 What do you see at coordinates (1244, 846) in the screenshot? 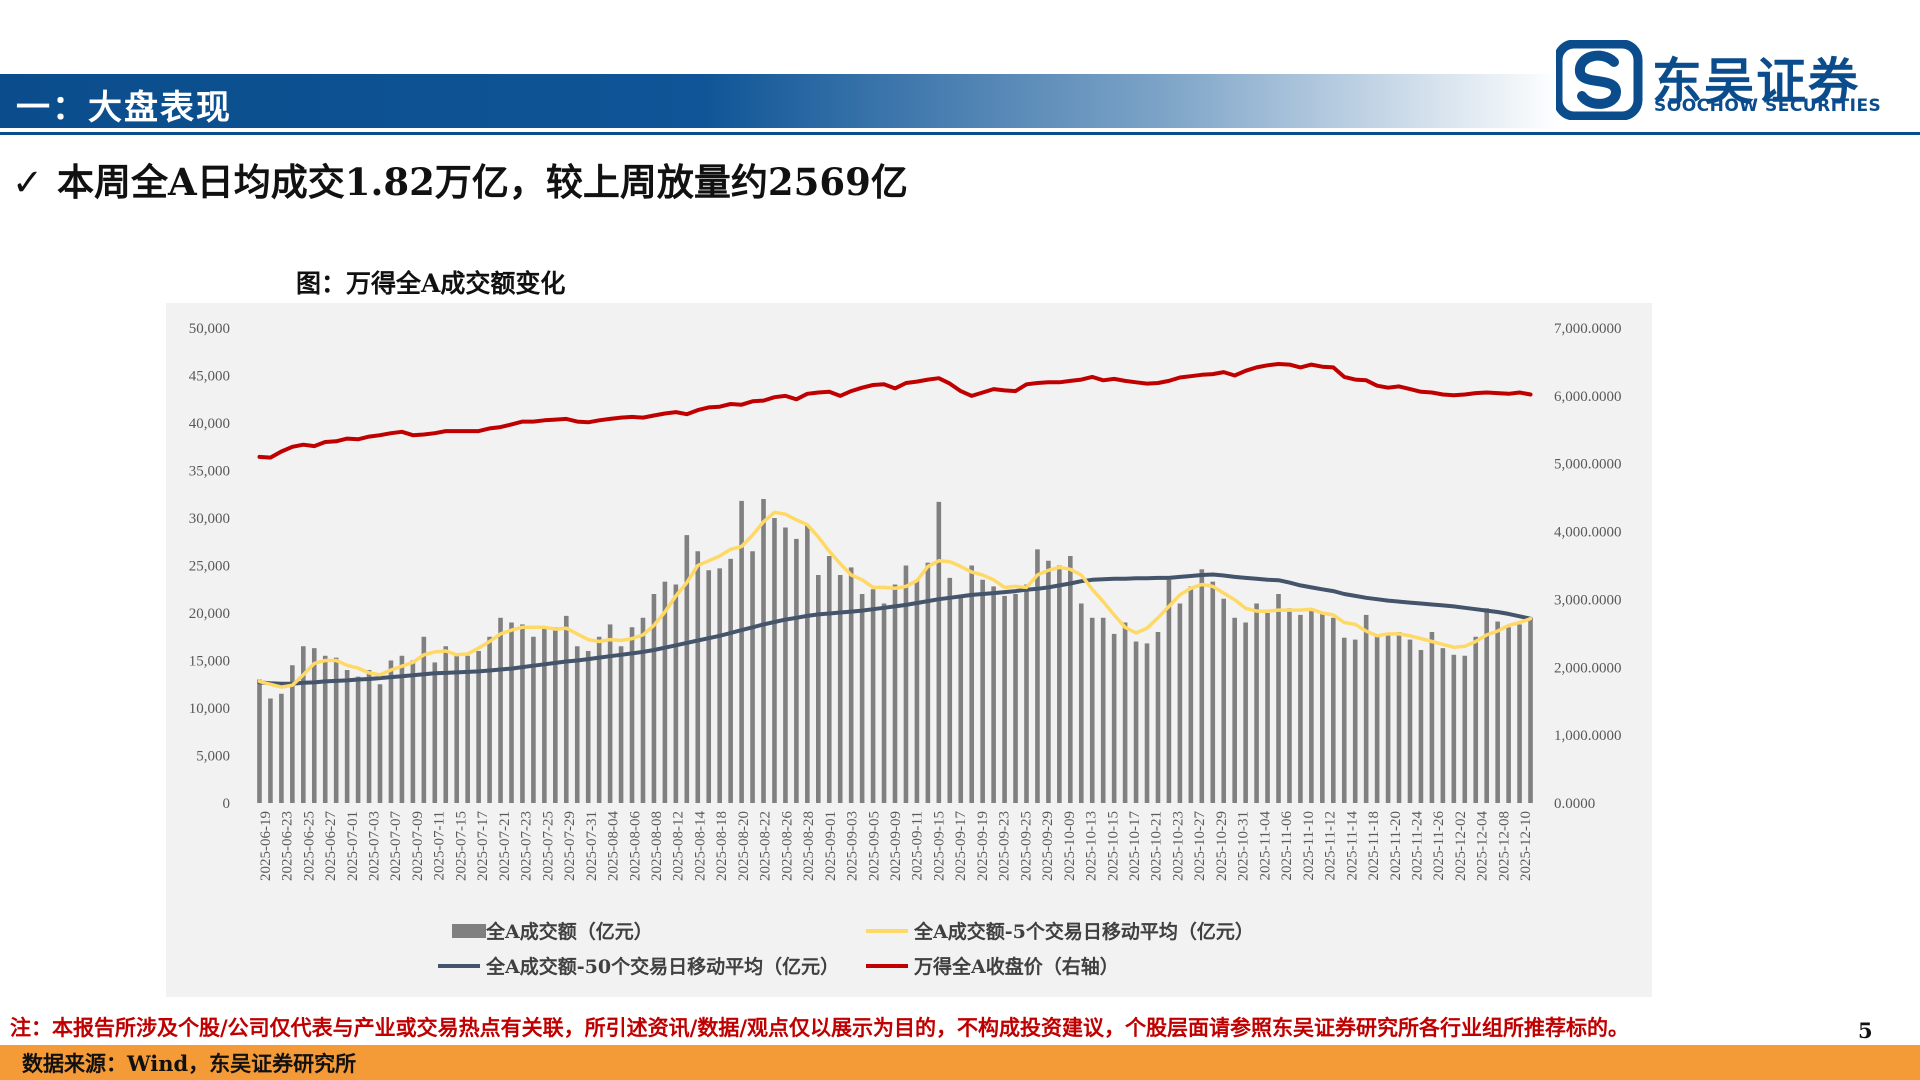
I see `x-tick-label: 2025-10-31` at bounding box center [1244, 846].